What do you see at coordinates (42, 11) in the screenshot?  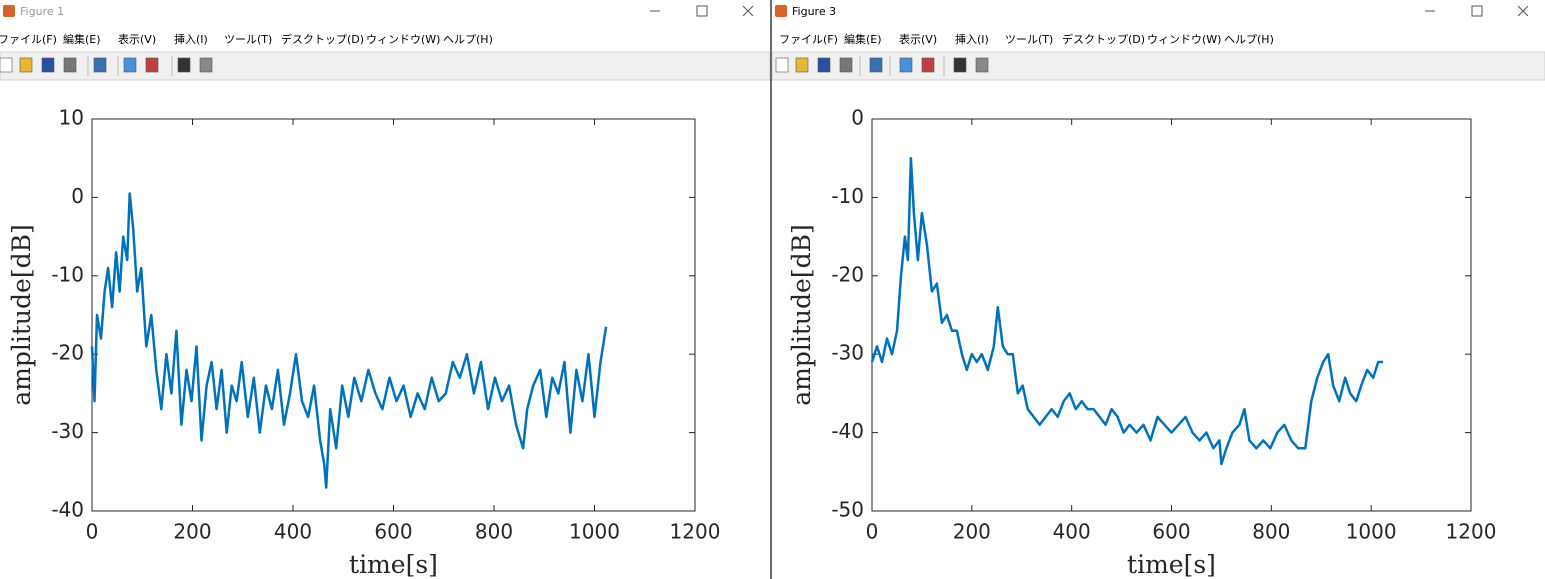 I see `window-title: Figure 1` at bounding box center [42, 11].